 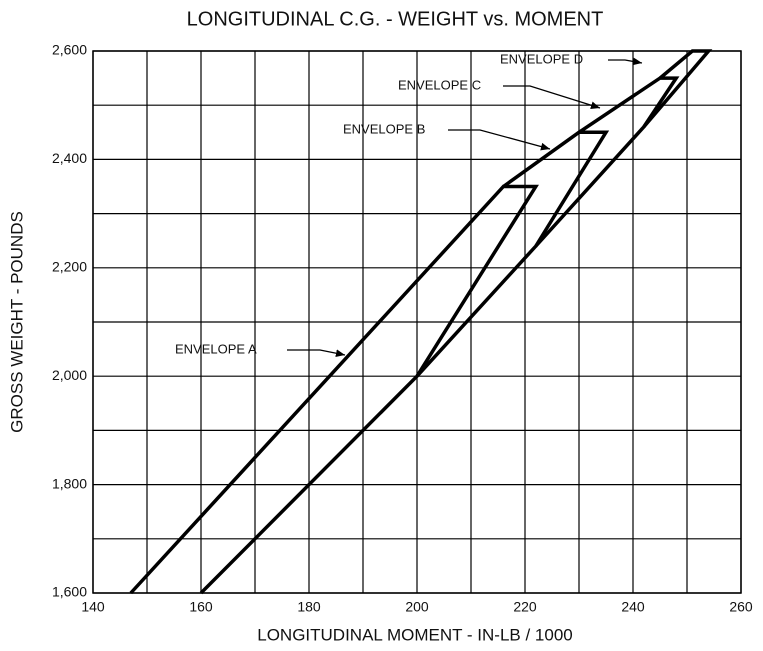 What do you see at coordinates (69, 267) in the screenshot?
I see `y-tick-label: 2,200` at bounding box center [69, 267].